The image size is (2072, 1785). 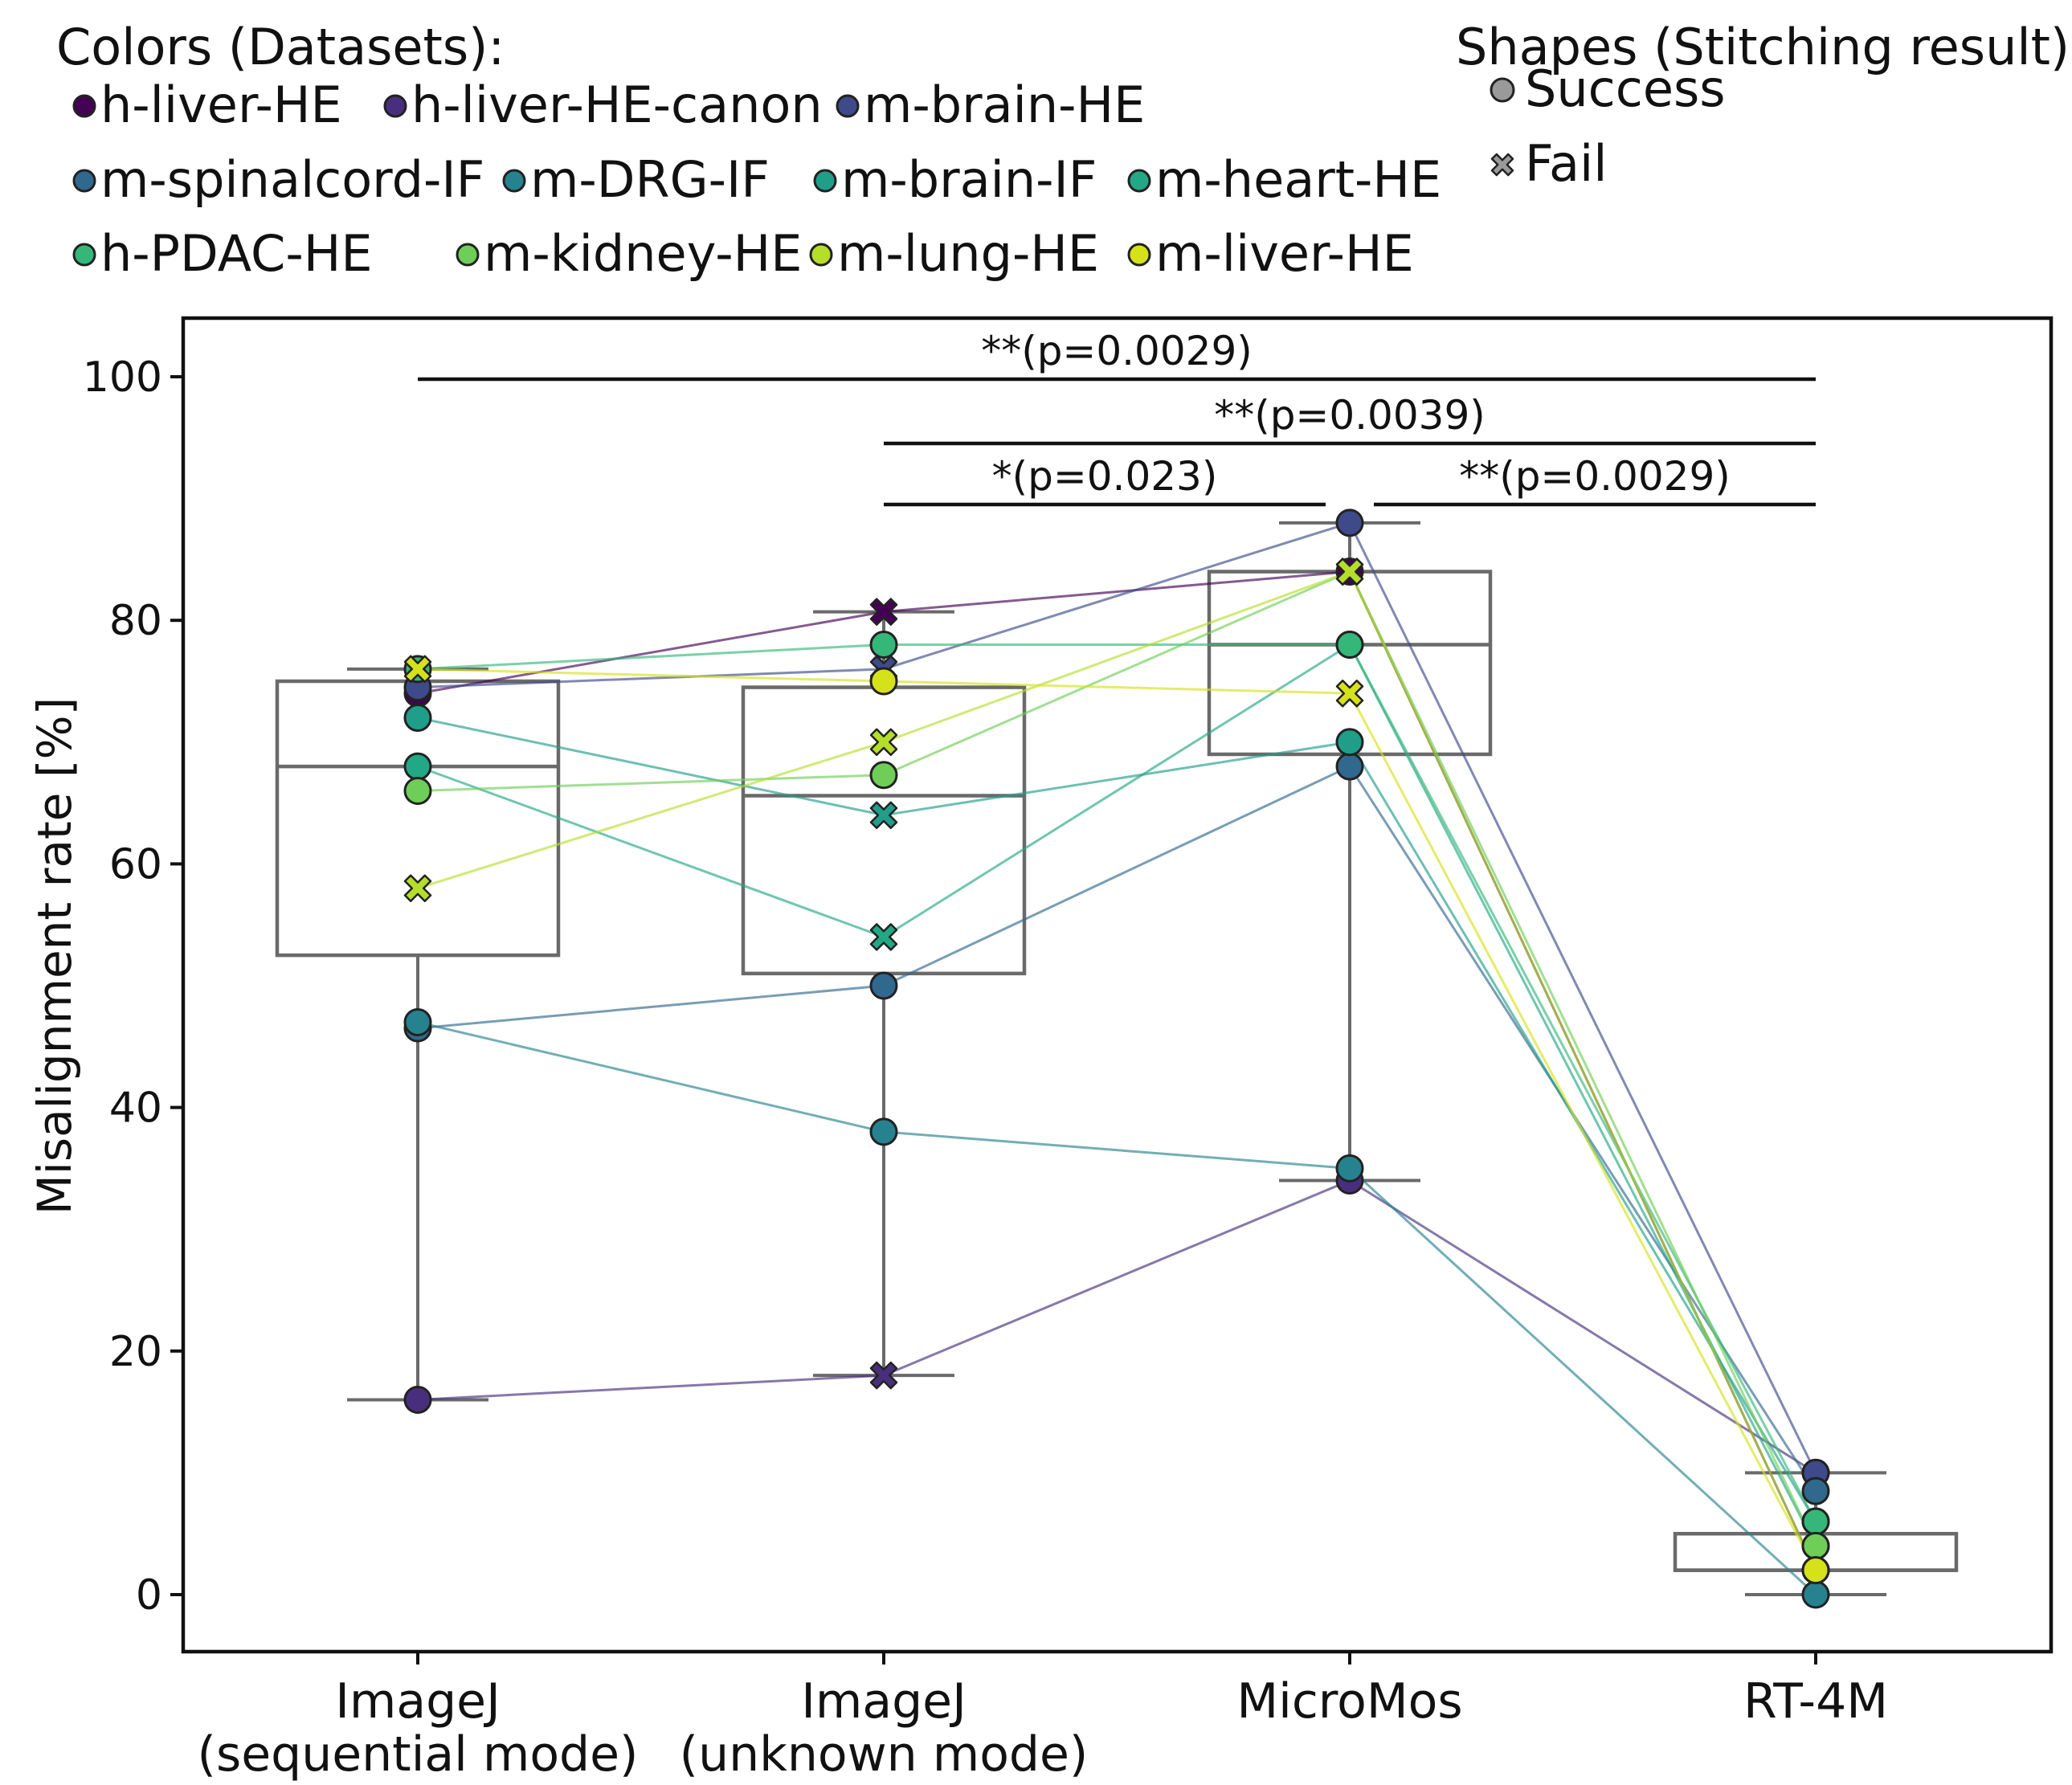 What do you see at coordinates (280, 47) in the screenshot?
I see `legend-colors-title: Colors (Datasets):` at bounding box center [280, 47].